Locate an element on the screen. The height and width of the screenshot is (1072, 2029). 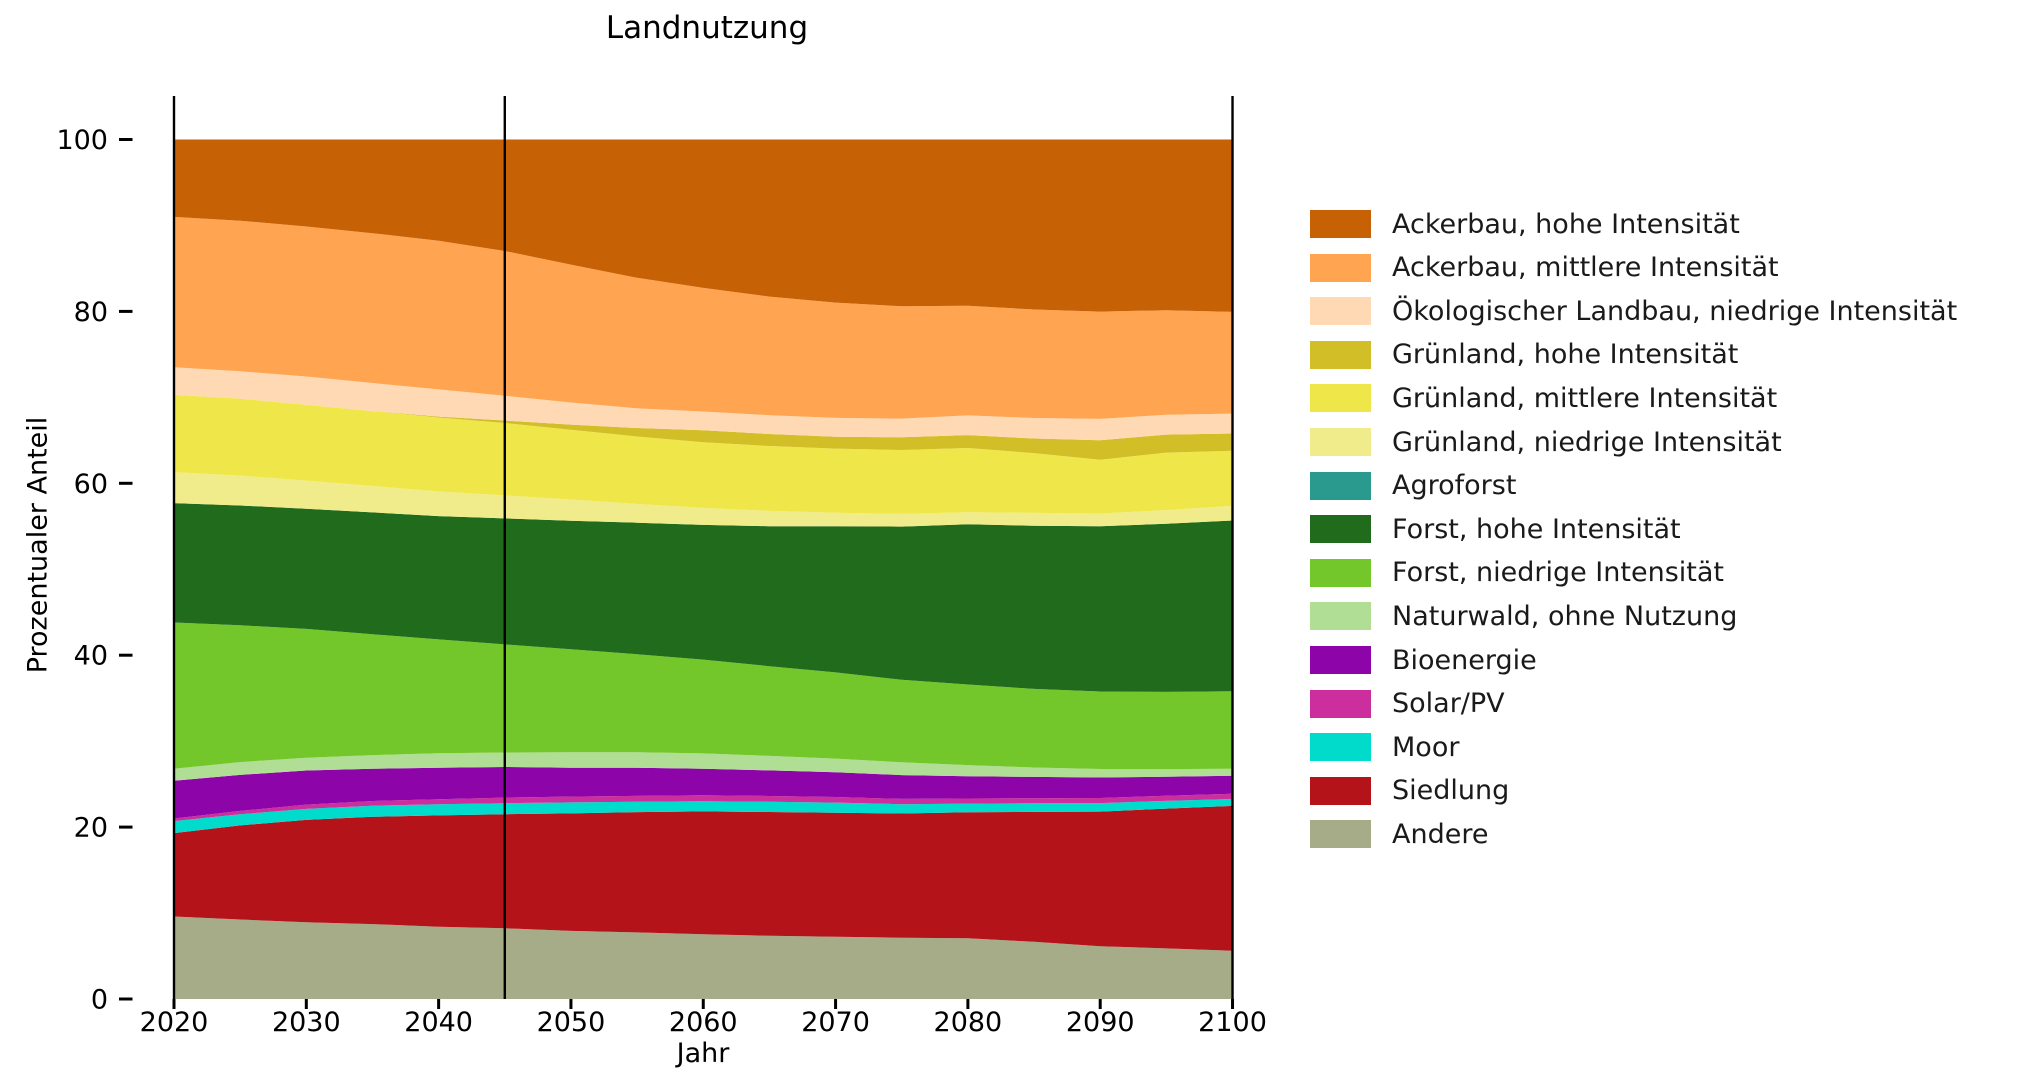
legend-item: Grünland, niedrige Intensität is located at coordinates (1546, 442).